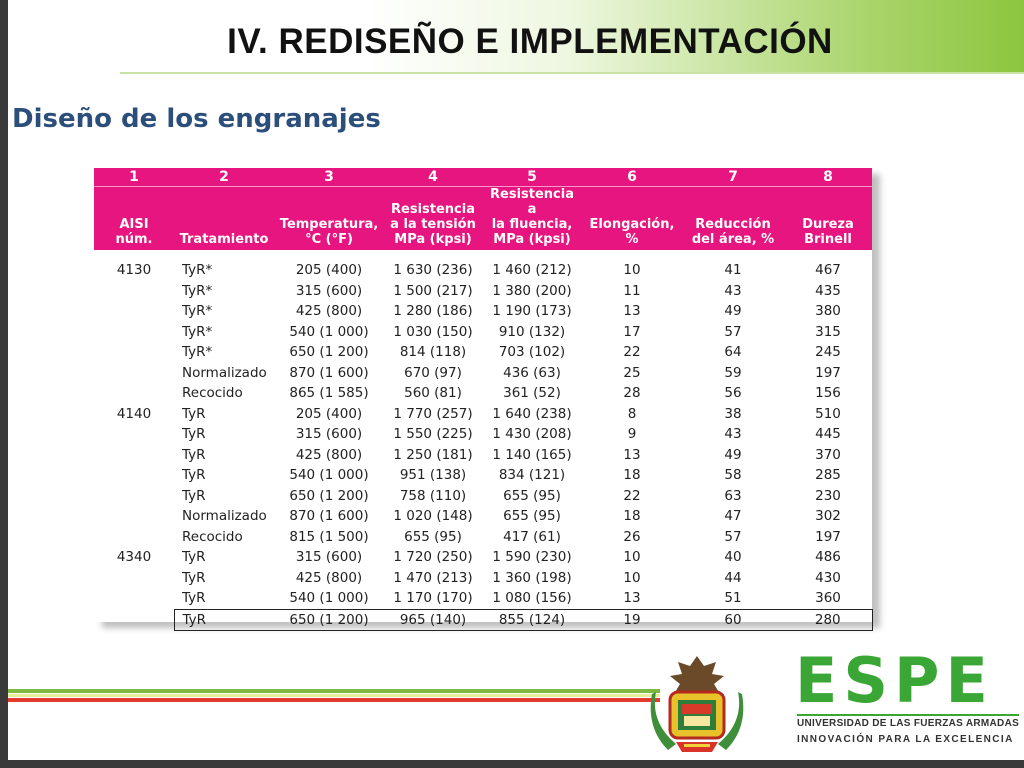 This screenshot has width=1024, height=768. Describe the element at coordinates (733, 413) in the screenshot. I see `table-cell: 38` at that location.